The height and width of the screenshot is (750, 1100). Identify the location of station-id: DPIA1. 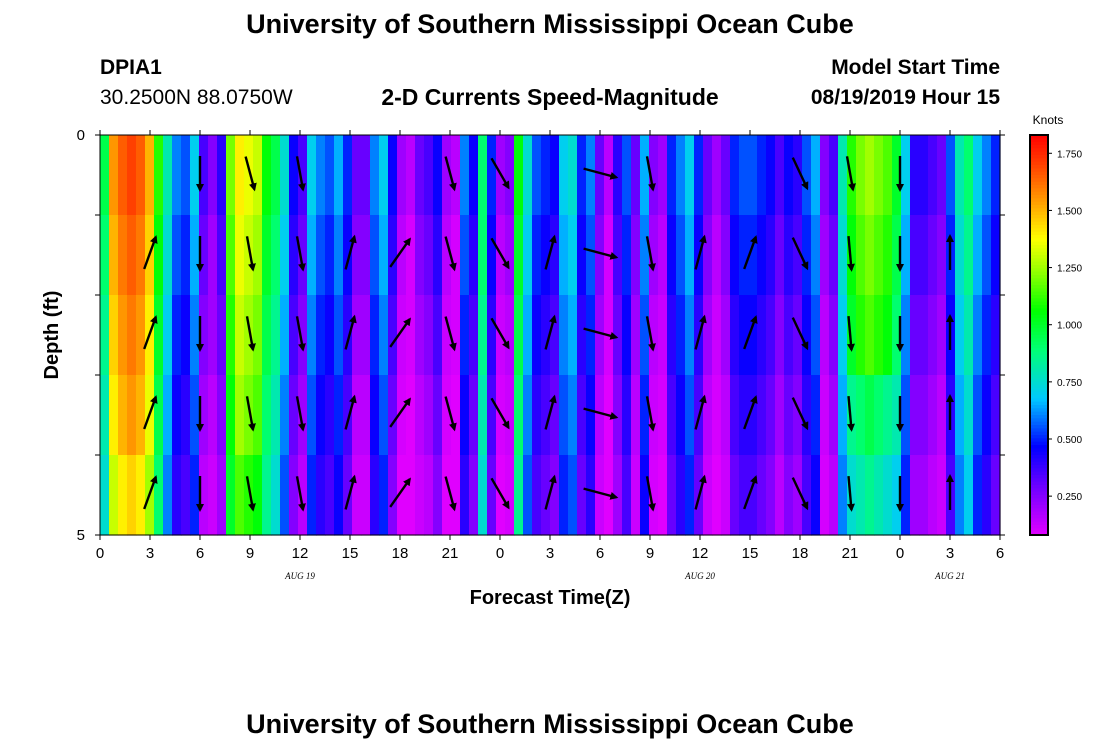
(131, 67).